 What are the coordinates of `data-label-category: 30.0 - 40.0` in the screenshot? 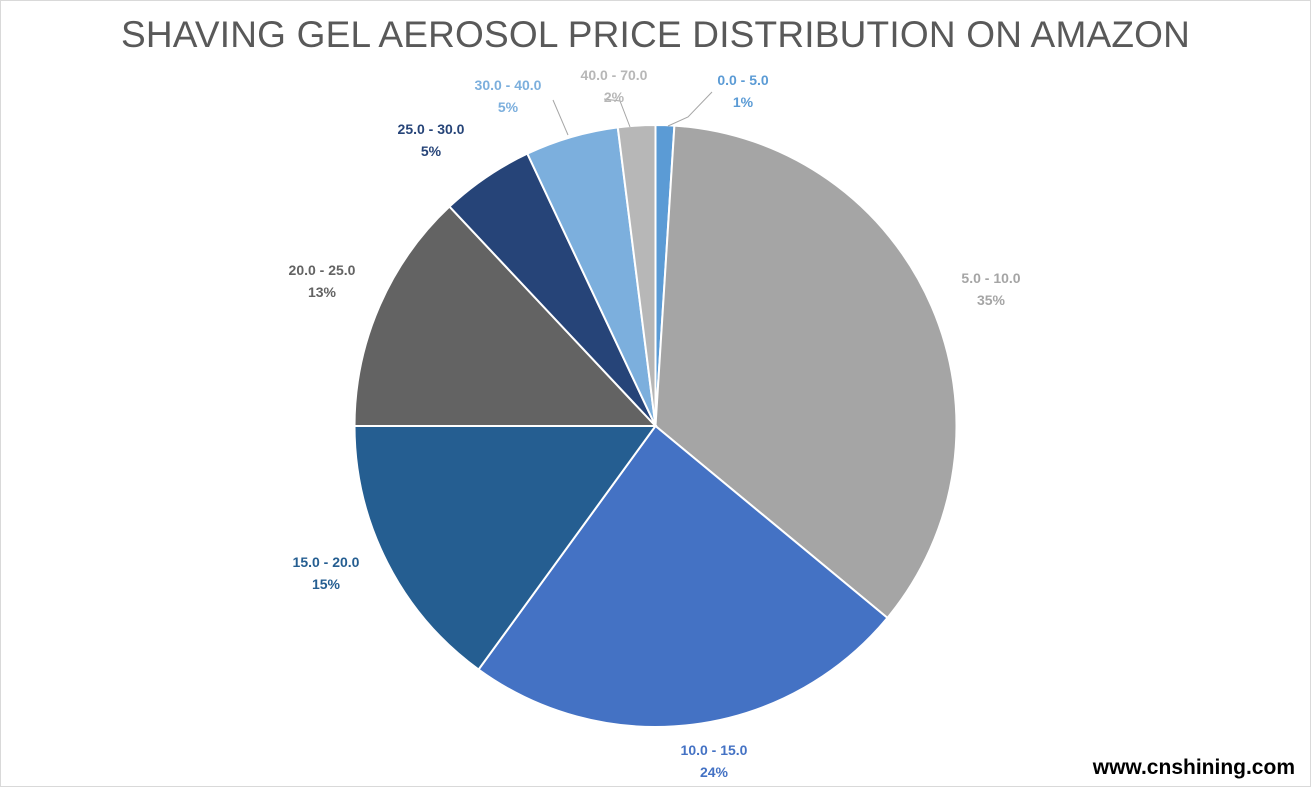 It's located at (508, 85).